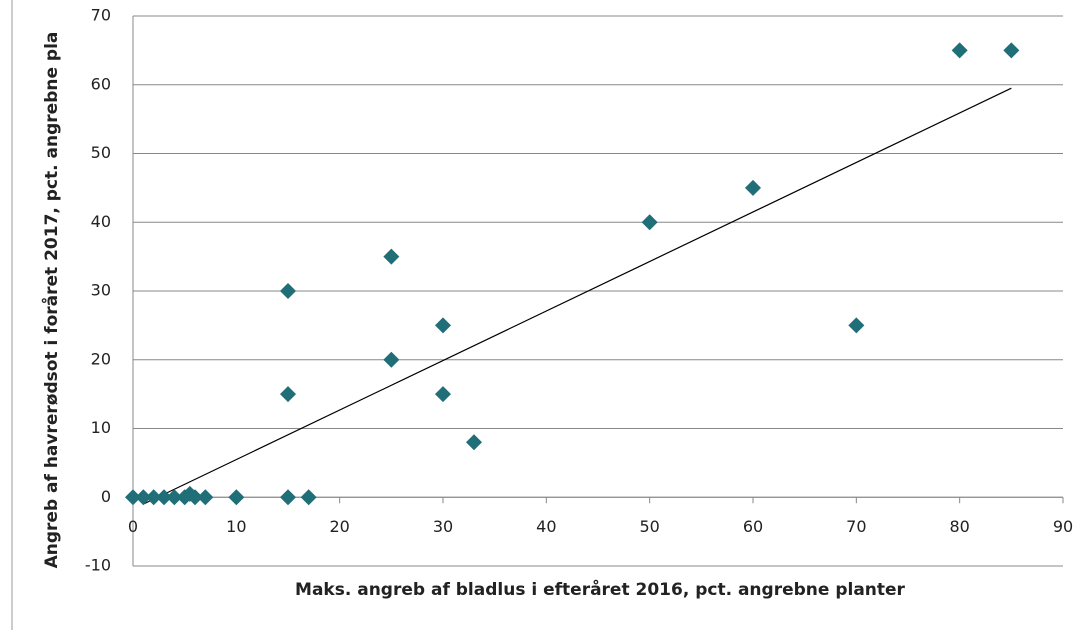 Image resolution: width=1092 pixels, height=630 pixels. What do you see at coordinates (236, 526) in the screenshot?
I see `x-tick-label: 10` at bounding box center [236, 526].